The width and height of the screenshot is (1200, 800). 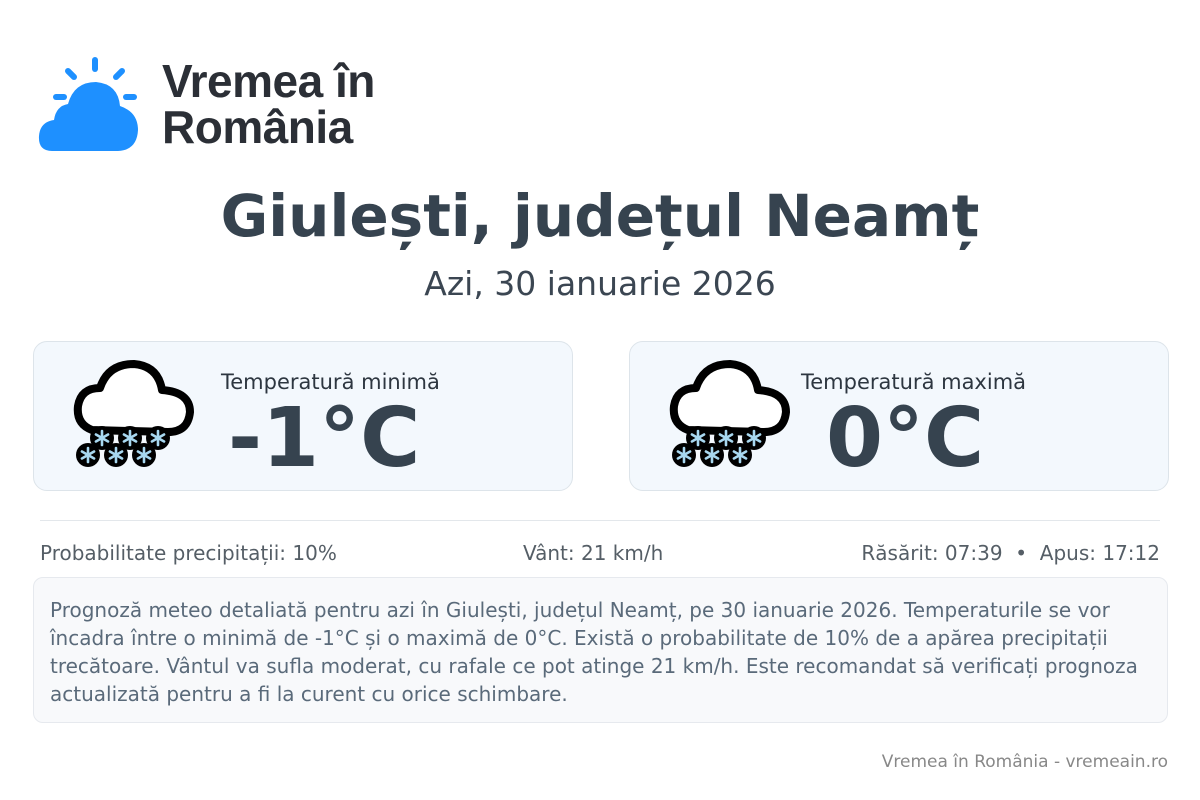 What do you see at coordinates (1010, 553) in the screenshot?
I see `sun-times-stat: Răsărit: 07:39 • Apus: 17:12` at bounding box center [1010, 553].